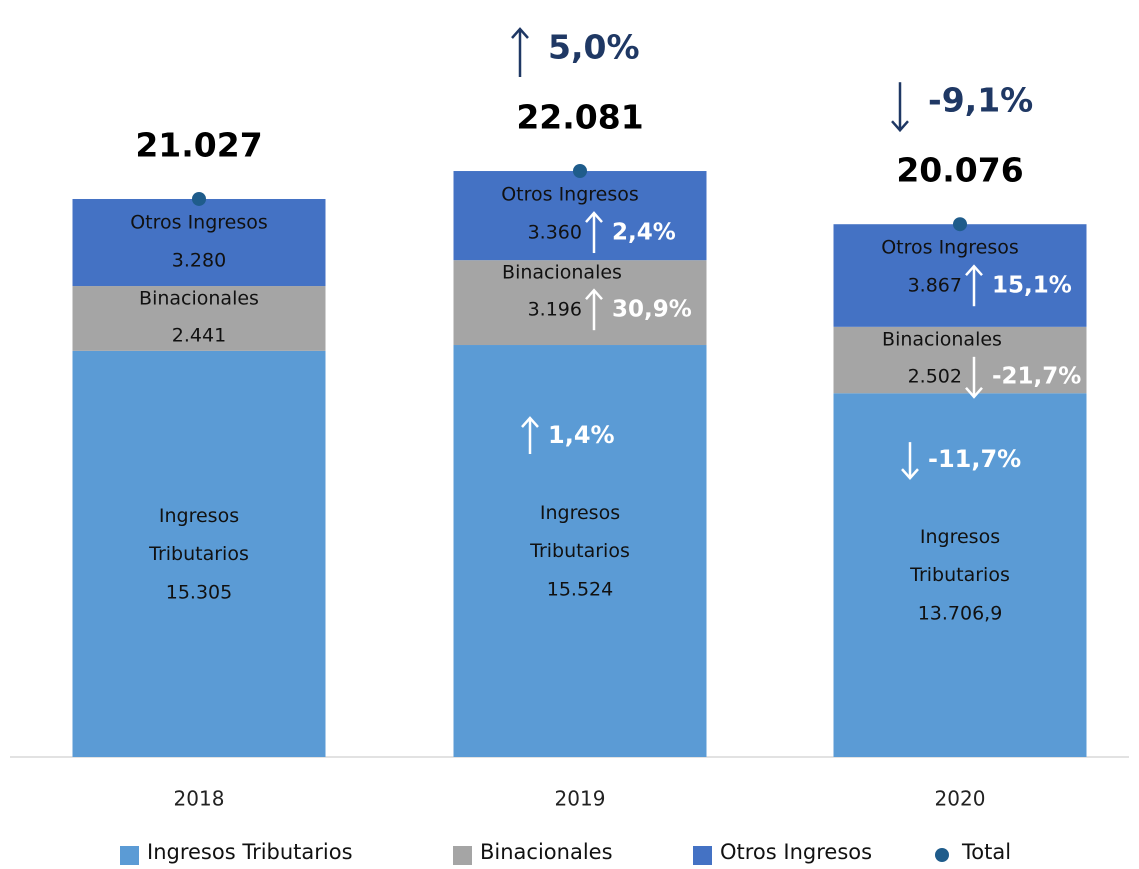 This screenshot has height=869, width=1139. Describe the element at coordinates (250, 852) in the screenshot. I see `legend-label: Ingresos Tributarios` at that location.